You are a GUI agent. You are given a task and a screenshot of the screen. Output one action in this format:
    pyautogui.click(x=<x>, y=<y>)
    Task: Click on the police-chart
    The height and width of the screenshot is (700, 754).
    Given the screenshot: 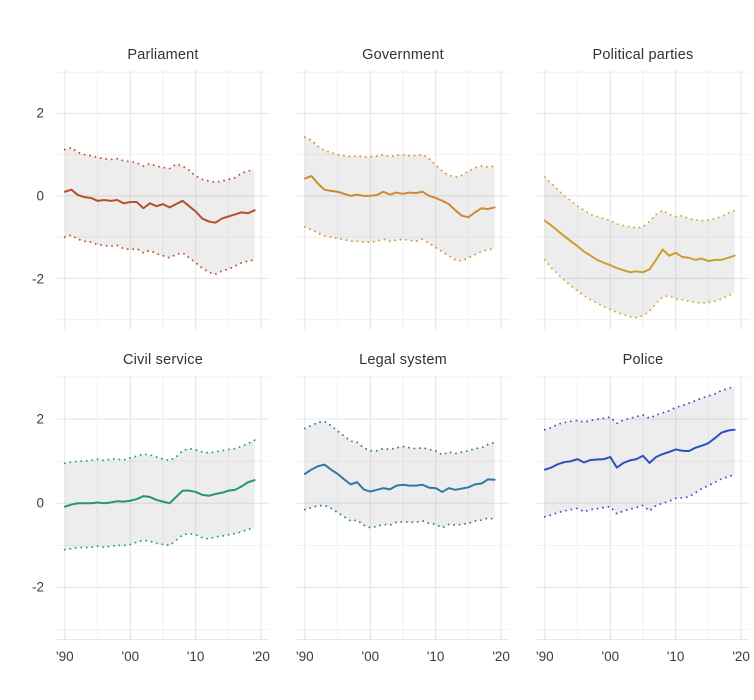 What is the action you would take?
    pyautogui.click(x=643, y=507)
    